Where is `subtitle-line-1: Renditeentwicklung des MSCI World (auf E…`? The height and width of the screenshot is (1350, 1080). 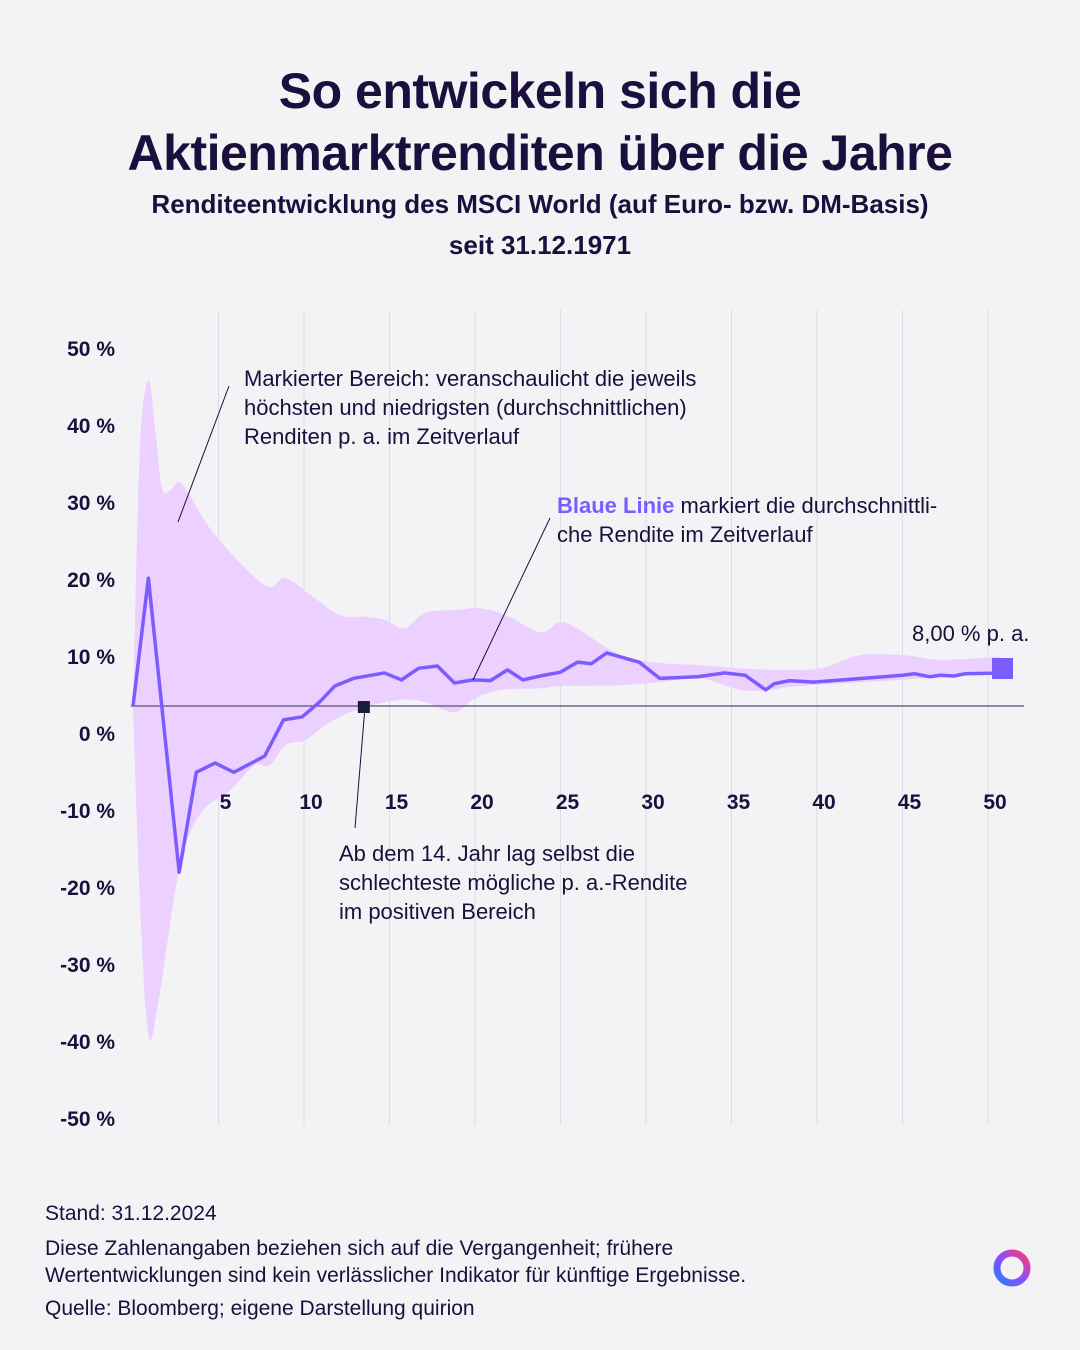 subtitle-line-1: Renditeentwicklung des MSCI World (auf E… is located at coordinates (540, 204).